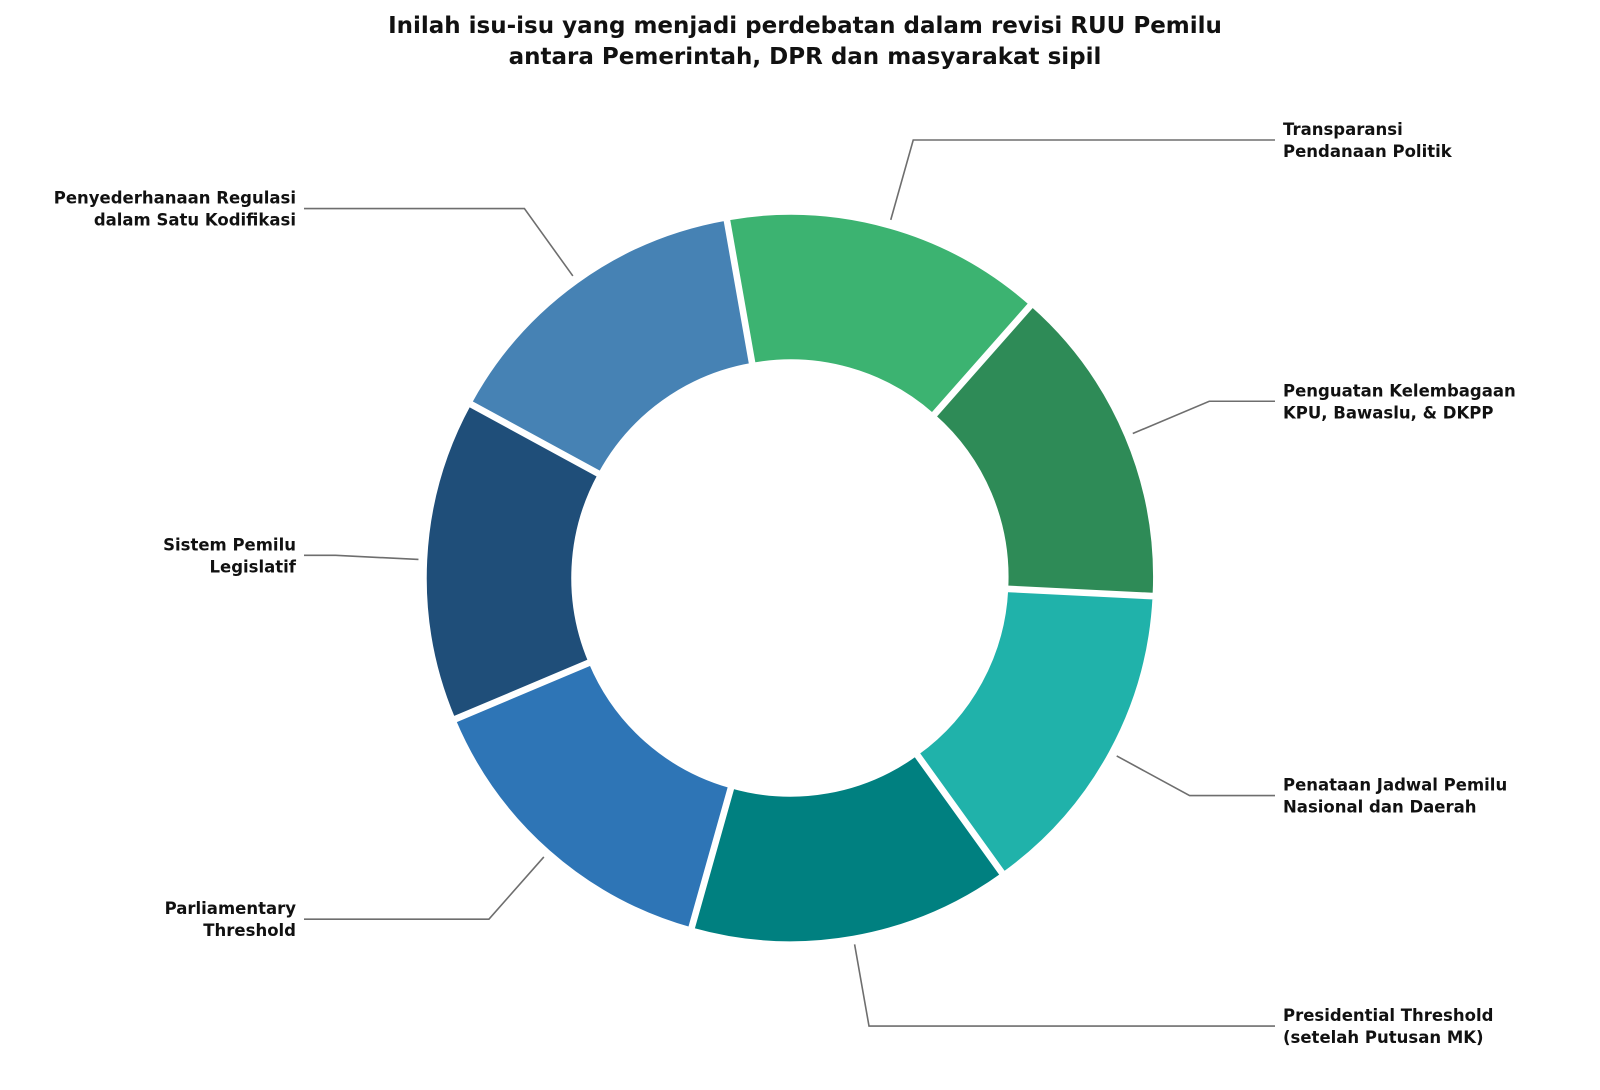 Image resolution: width=1600 pixels, height=1090 pixels. Describe the element at coordinates (230, 555) in the screenshot. I see `slice-label-2: Sistem Pemilu Legislatif` at that location.